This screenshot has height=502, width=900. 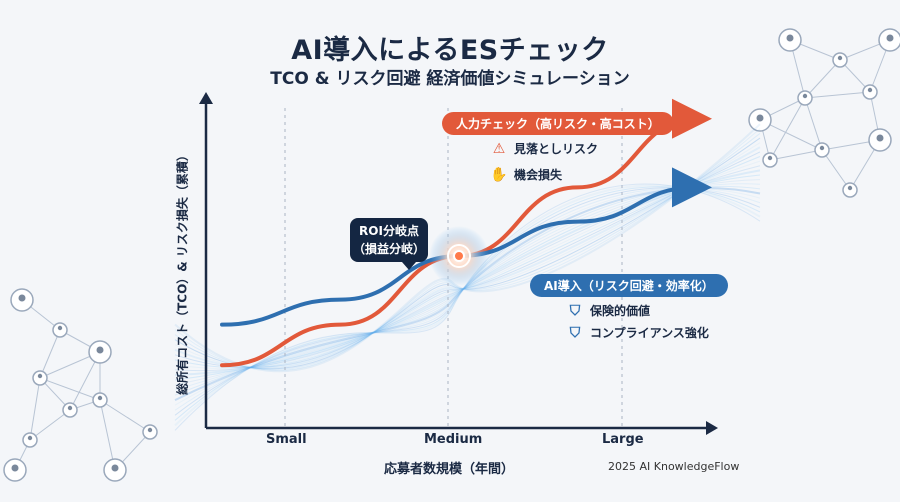 I want to click on roi-point-ring, so click(x=459, y=256).